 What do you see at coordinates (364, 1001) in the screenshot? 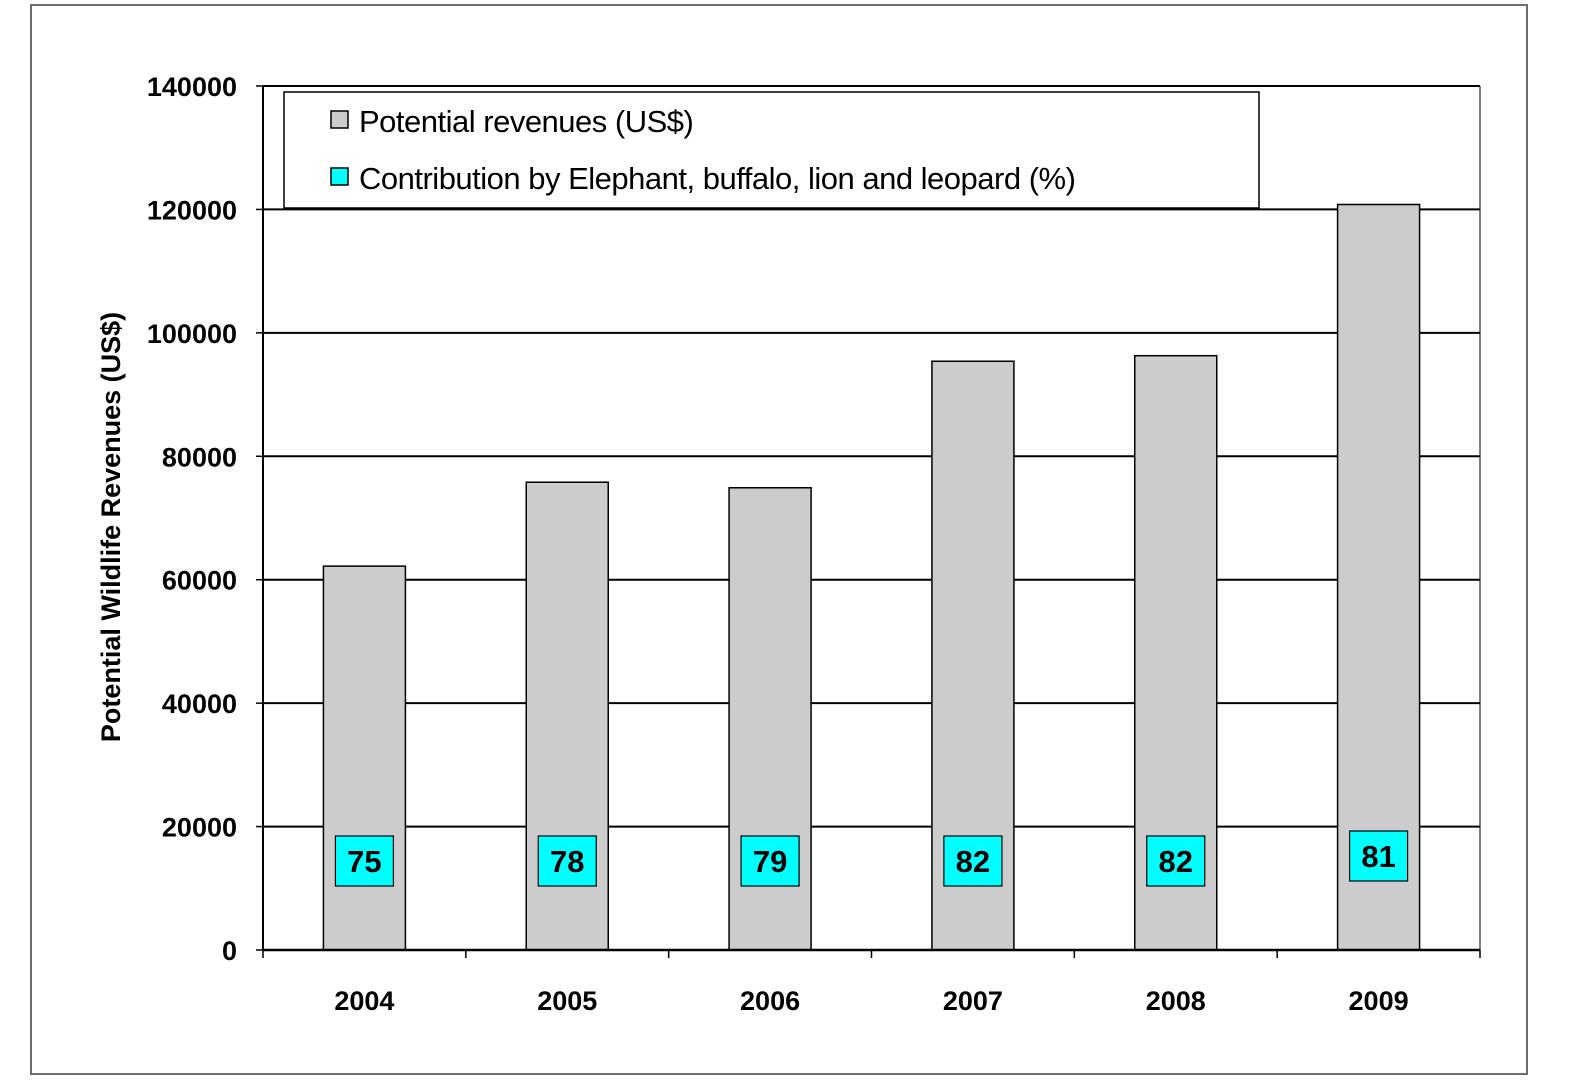
I see `x-tick-label-2004: 2004` at bounding box center [364, 1001].